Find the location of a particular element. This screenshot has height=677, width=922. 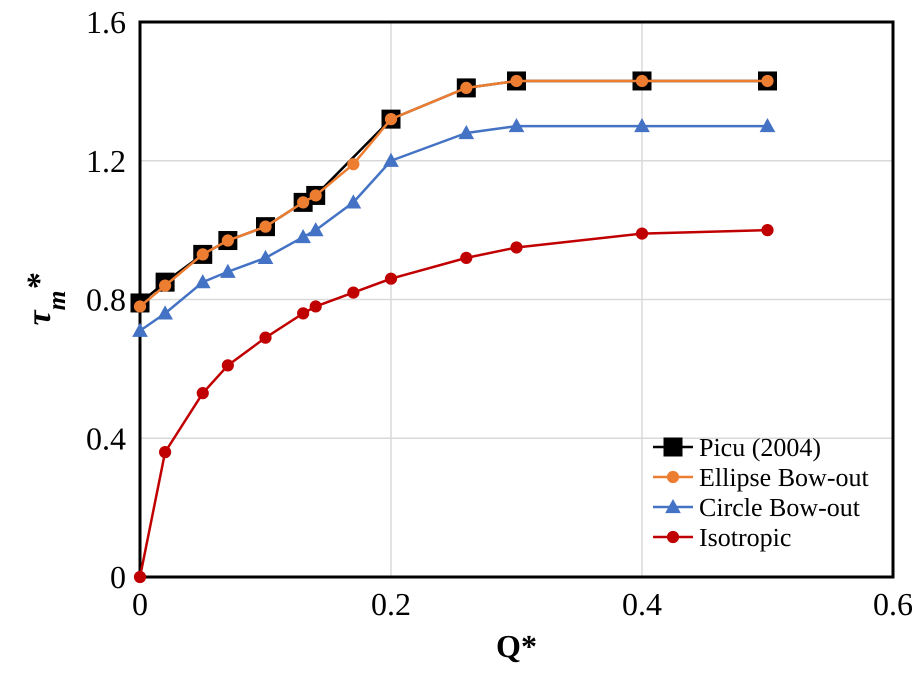

legend-label: Circle Bow-out is located at coordinates (780, 507).